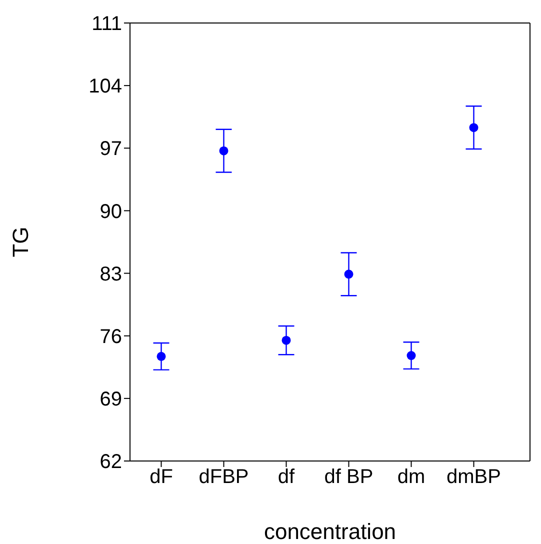  I want to click on x-tick-label: dm, so click(411, 477).